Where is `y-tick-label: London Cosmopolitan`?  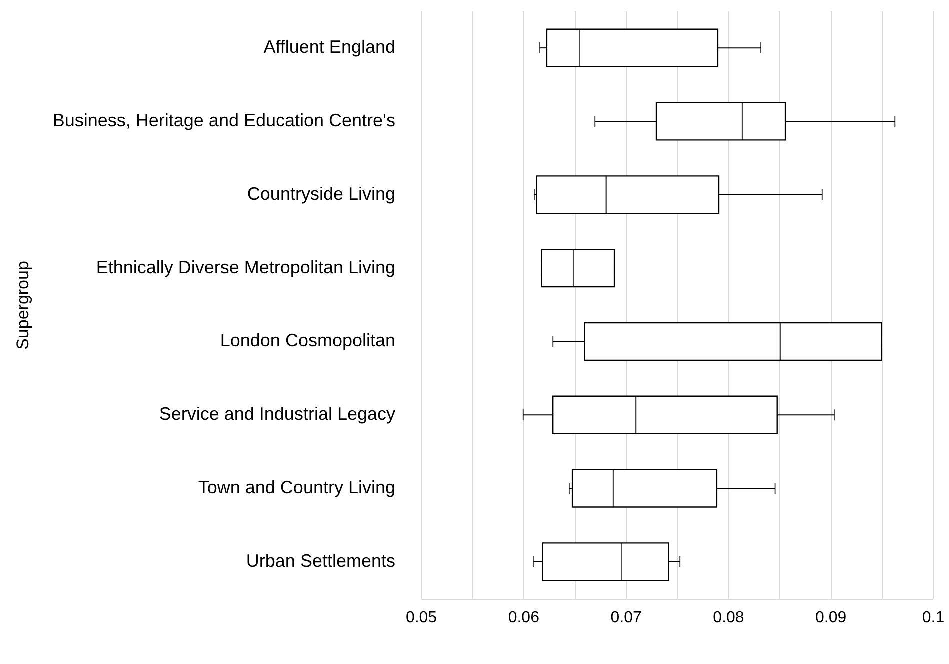
y-tick-label: London Cosmopolitan is located at coordinates (308, 340).